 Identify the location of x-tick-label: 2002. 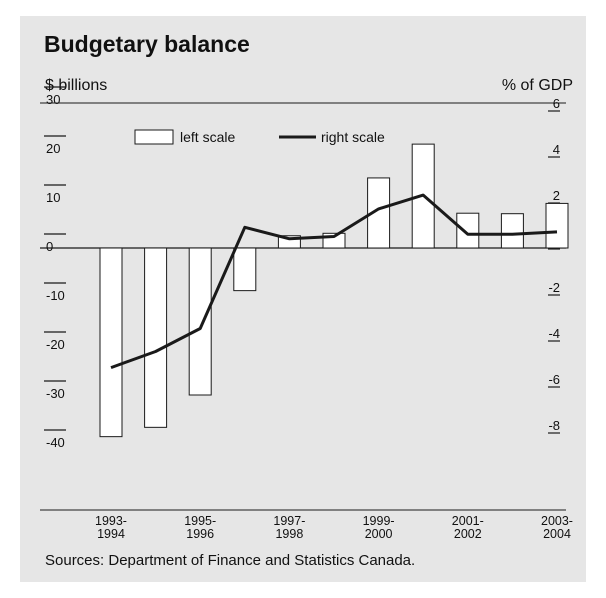
(468, 534).